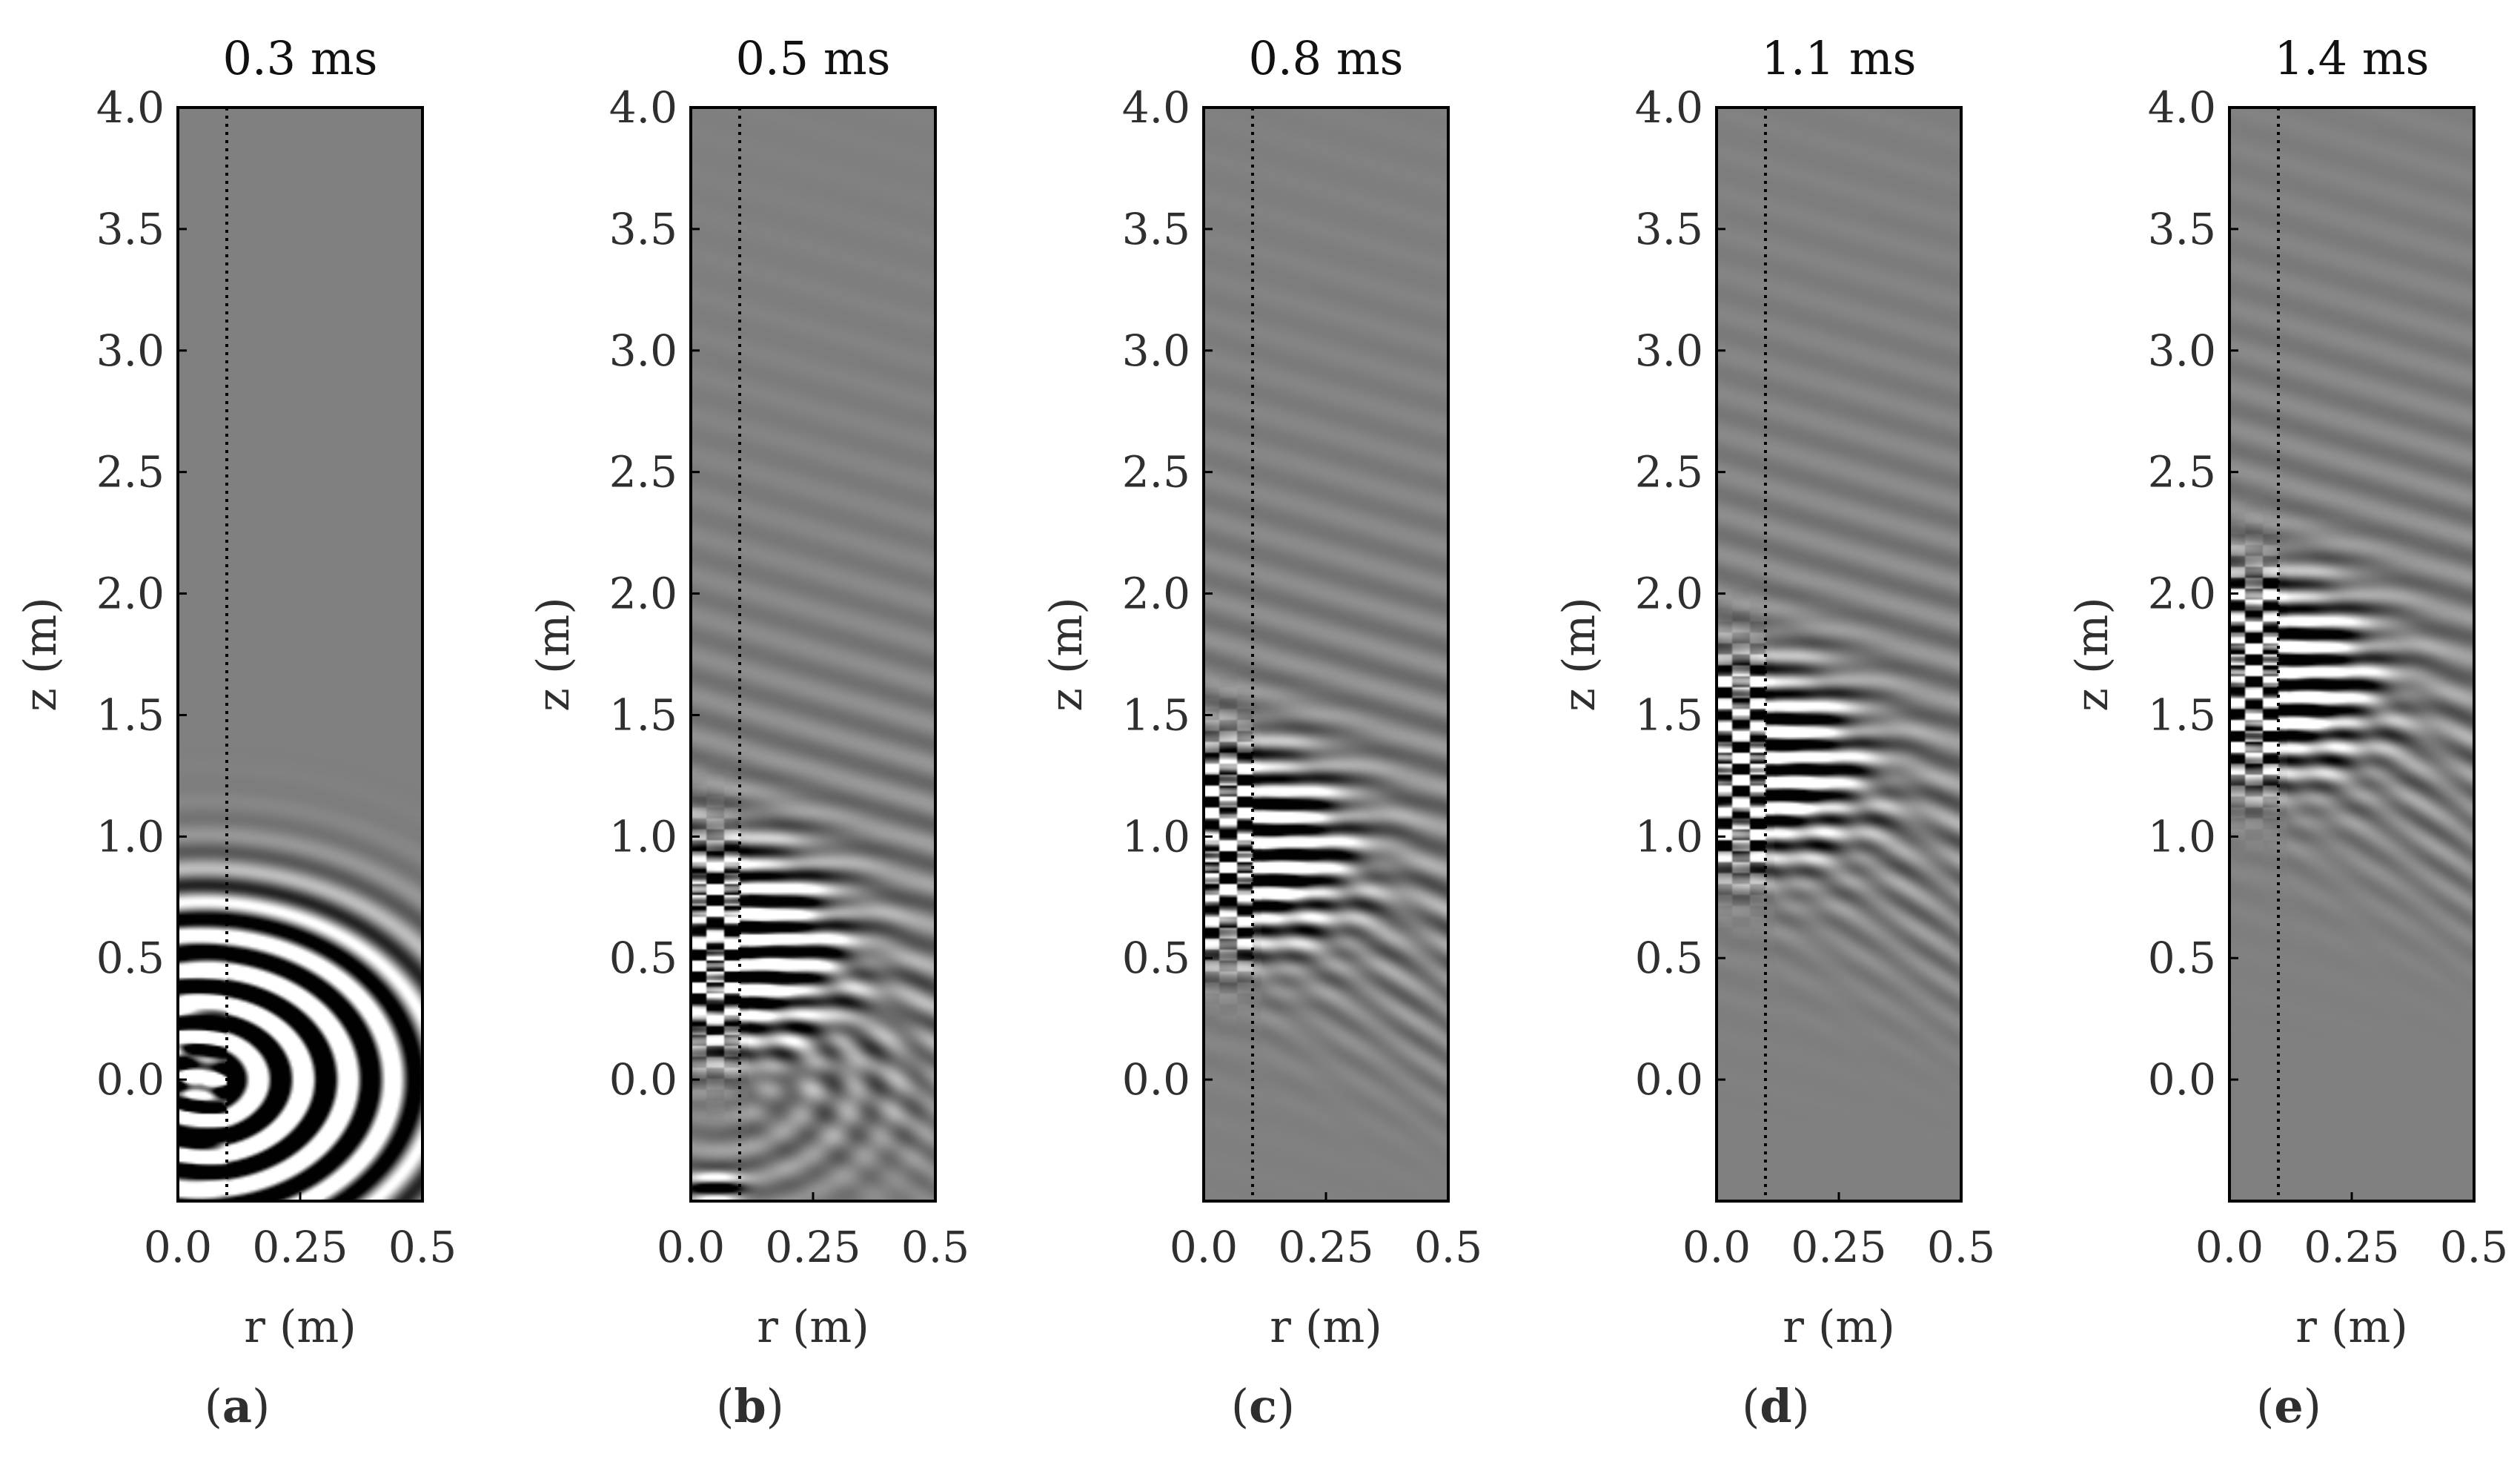 The height and width of the screenshot is (1468, 2520). Describe the element at coordinates (1263, 1406) in the screenshot. I see `panel-label: (c)` at that location.